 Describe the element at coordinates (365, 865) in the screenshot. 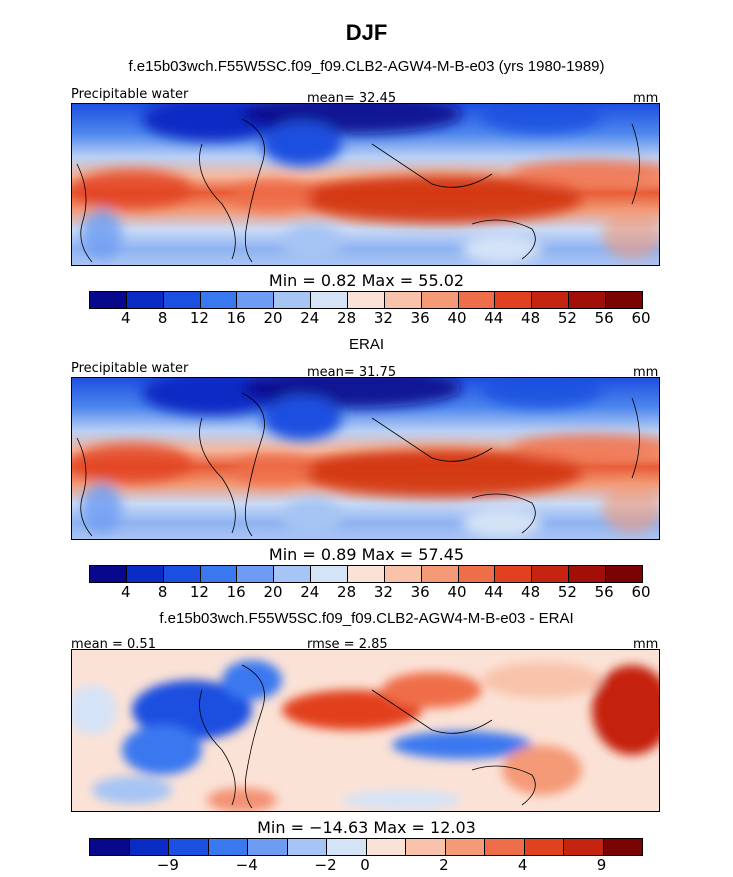

I see `colorbar-tick-label: 0` at that location.